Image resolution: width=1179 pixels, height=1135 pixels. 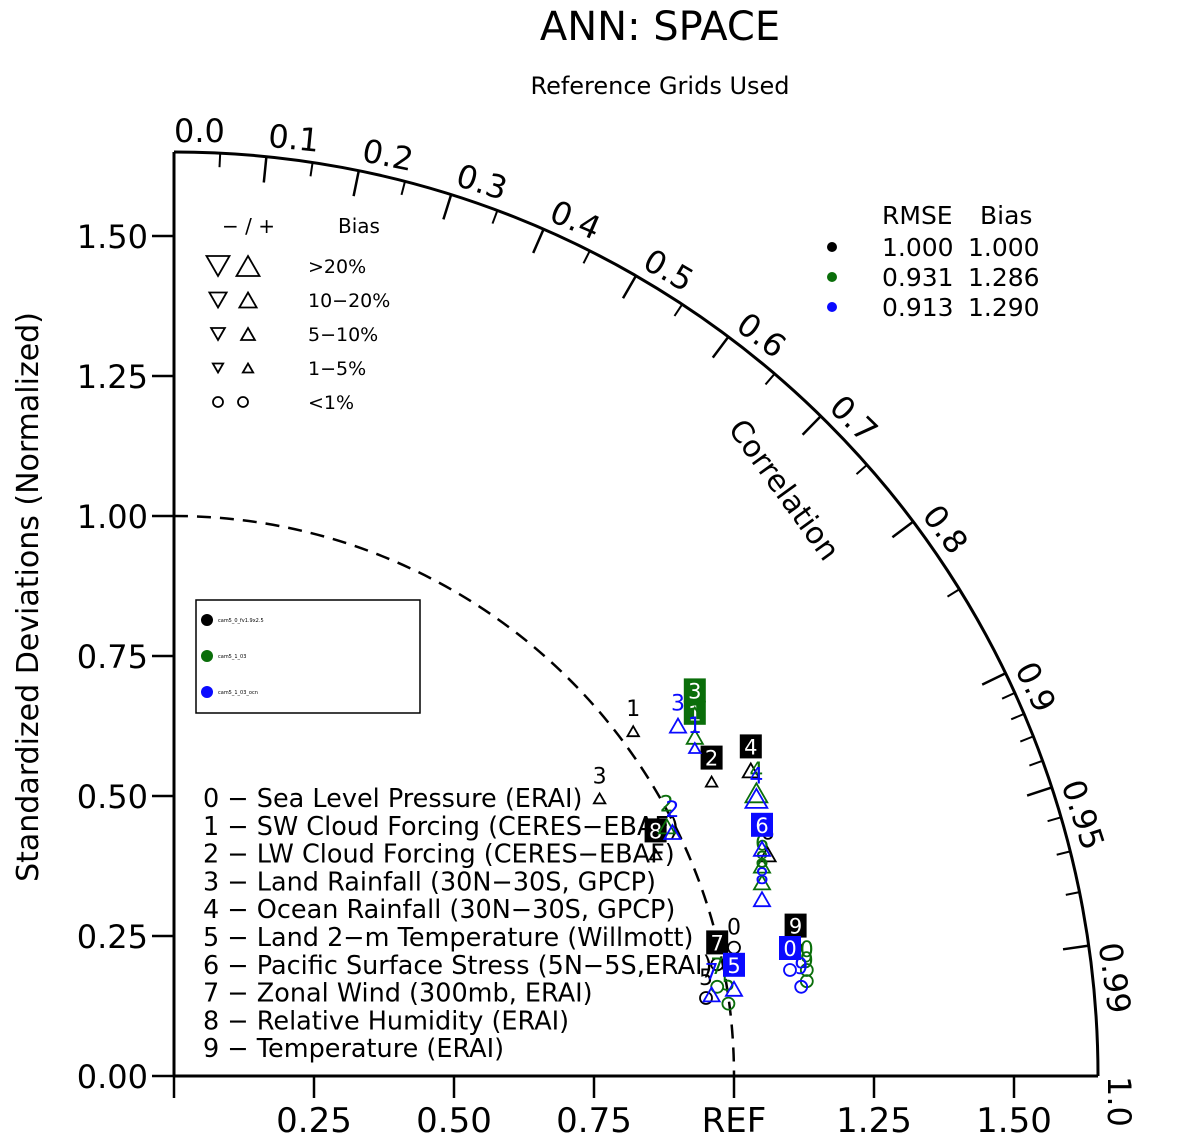 I want to click on x-tick-label: REF, so click(x=734, y=1118).